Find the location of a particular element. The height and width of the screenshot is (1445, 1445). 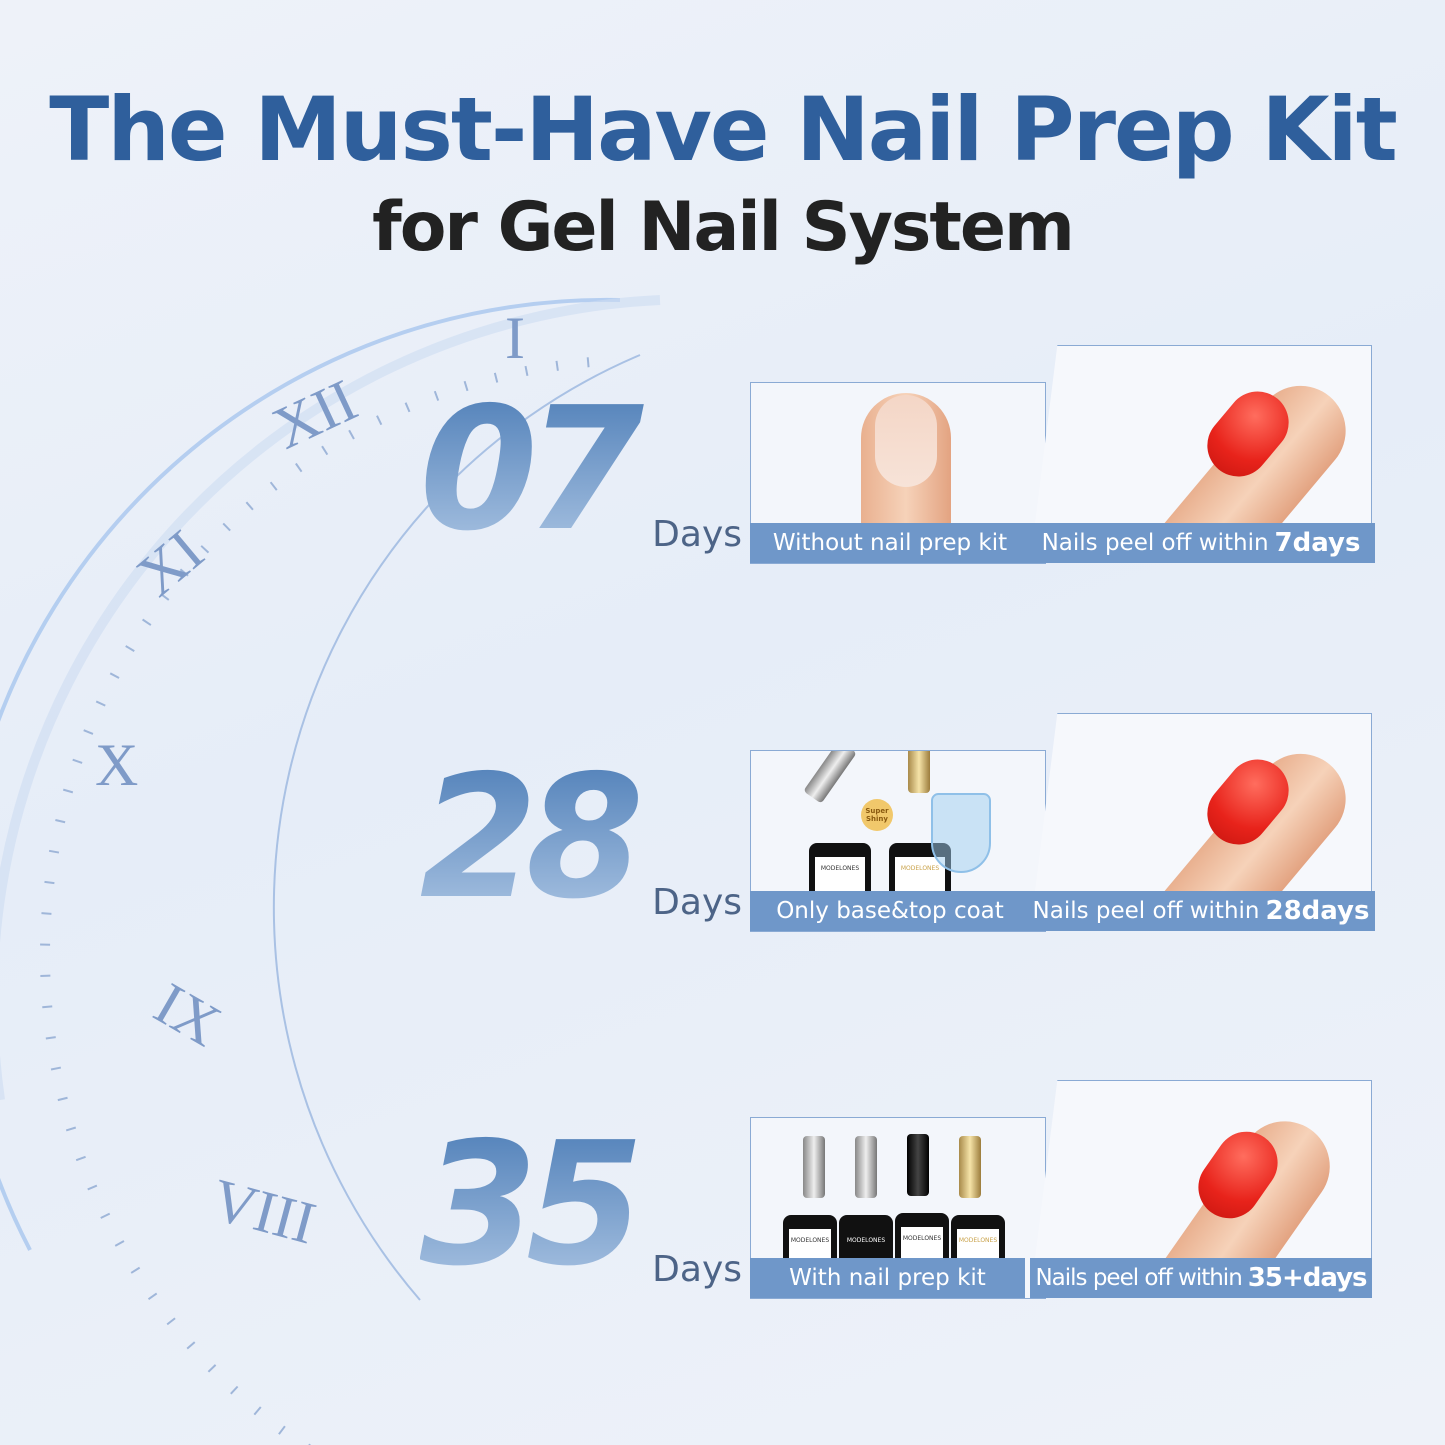

clock-numeral: X is located at coordinates (116, 765).